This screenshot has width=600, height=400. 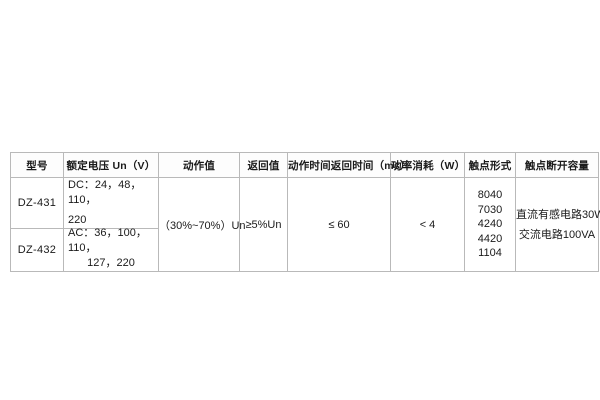 What do you see at coordinates (37, 165) in the screenshot?
I see `column-header-model: 型号` at bounding box center [37, 165].